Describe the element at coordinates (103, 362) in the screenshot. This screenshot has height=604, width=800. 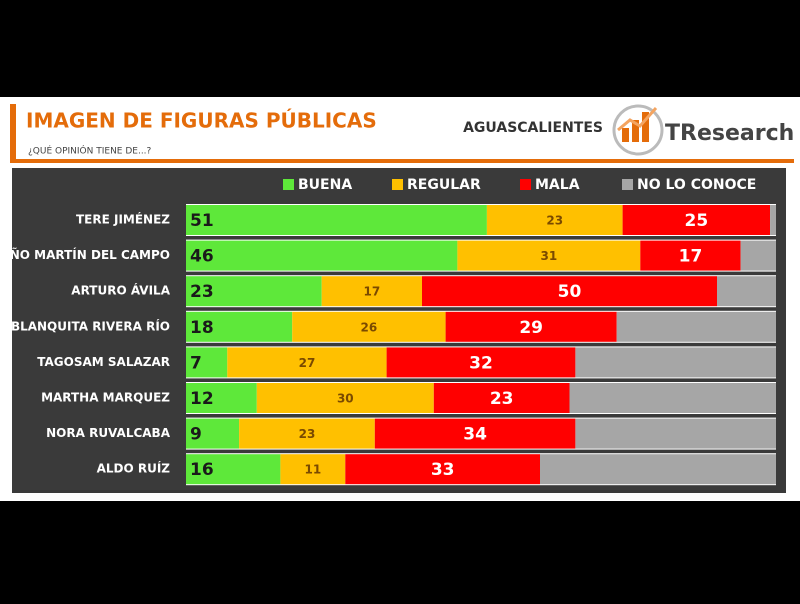
I see `category-label: TAGOSAM SALAZAR` at that location.